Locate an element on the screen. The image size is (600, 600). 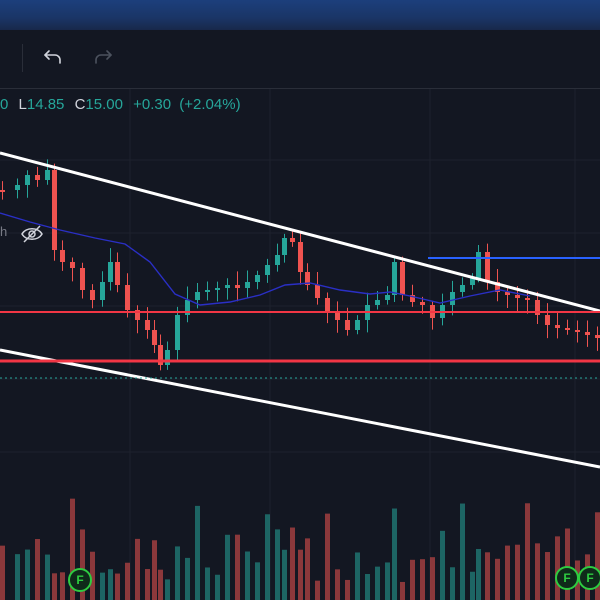
indicator-visibility-button is located at coordinates (32, 234).